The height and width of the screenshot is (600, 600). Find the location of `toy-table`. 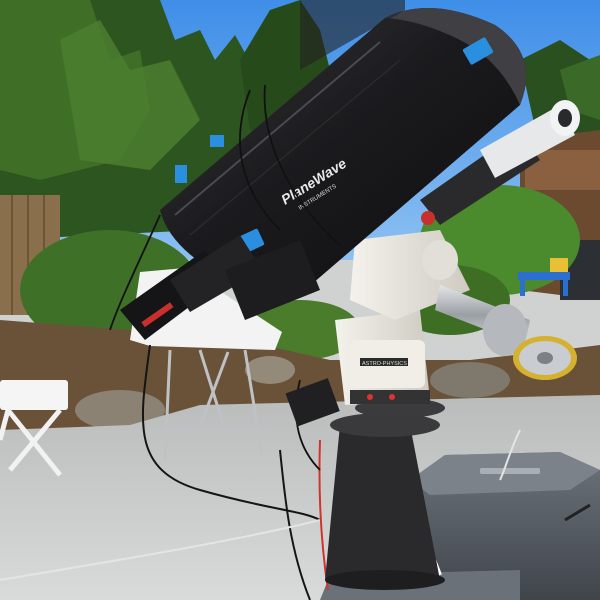

toy-table is located at coordinates (544, 277).